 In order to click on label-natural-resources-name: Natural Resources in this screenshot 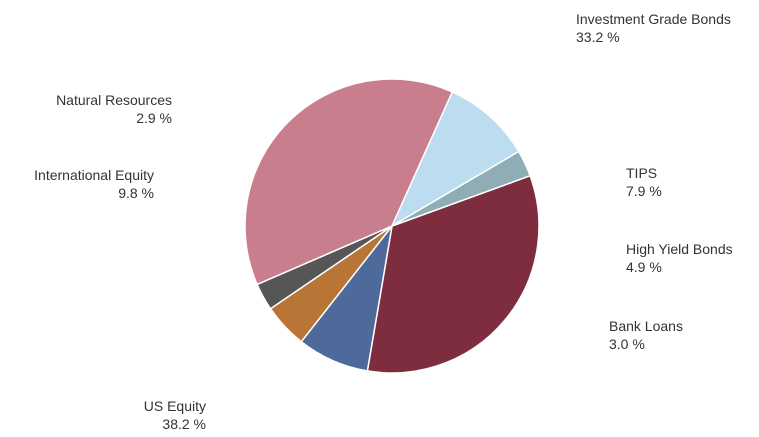, I will do `click(114, 100)`.